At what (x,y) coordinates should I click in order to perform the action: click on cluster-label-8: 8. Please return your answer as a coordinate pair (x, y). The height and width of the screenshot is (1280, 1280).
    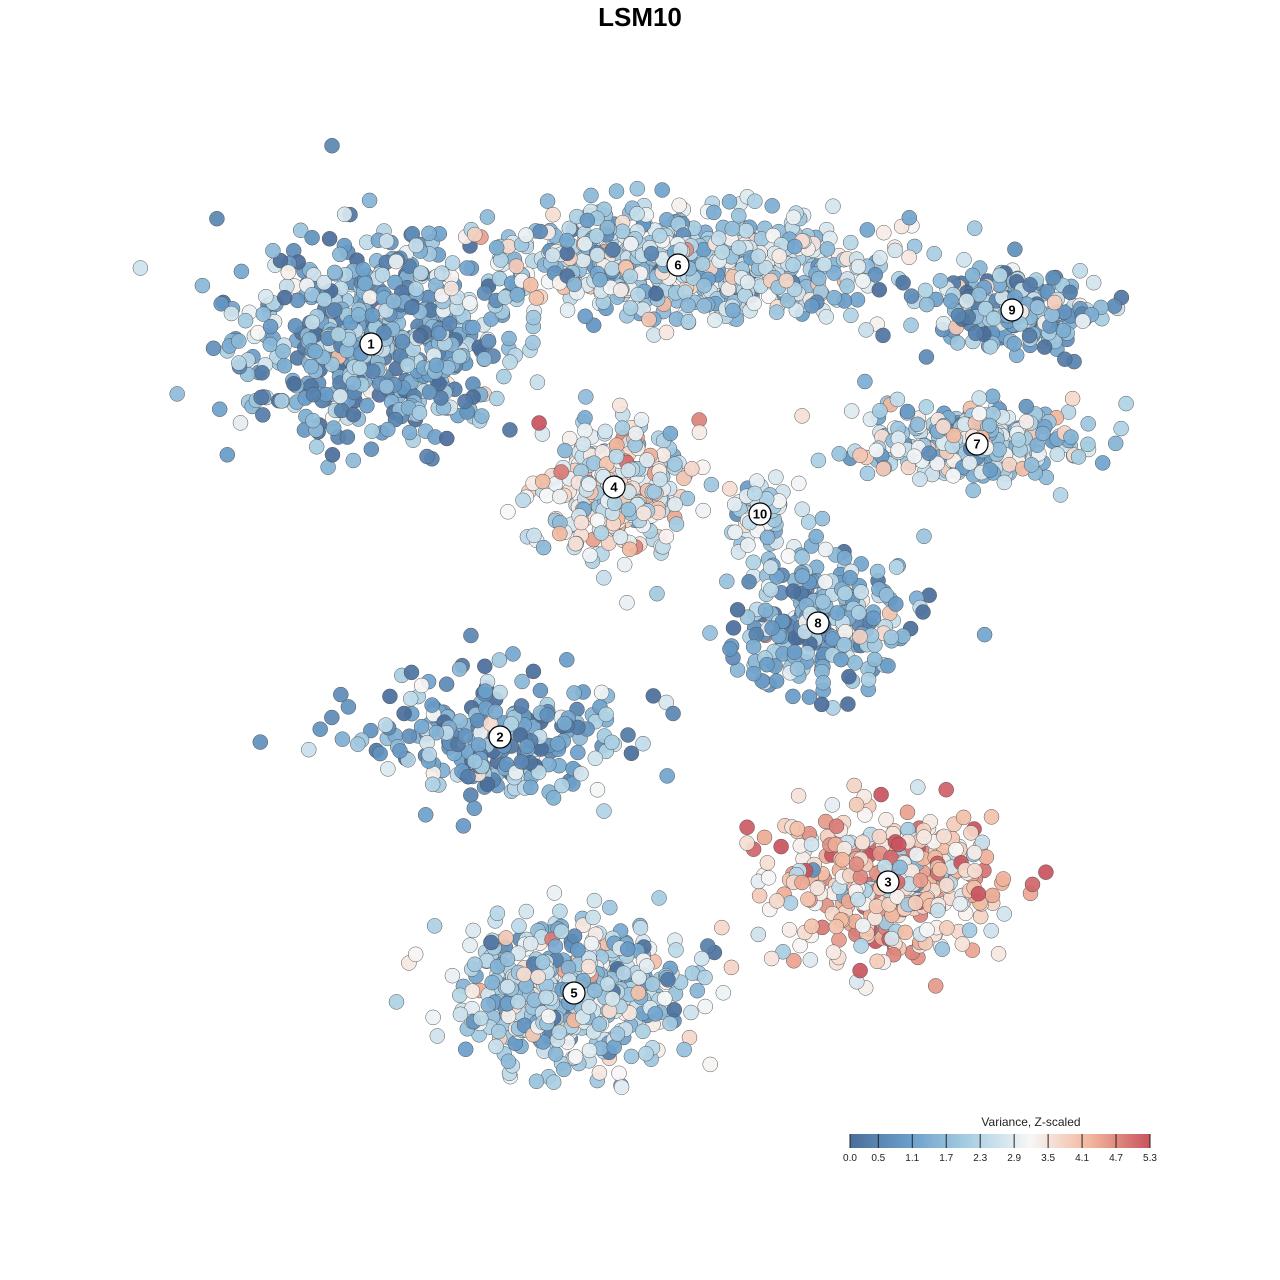
    Looking at the image, I should click on (818, 623).